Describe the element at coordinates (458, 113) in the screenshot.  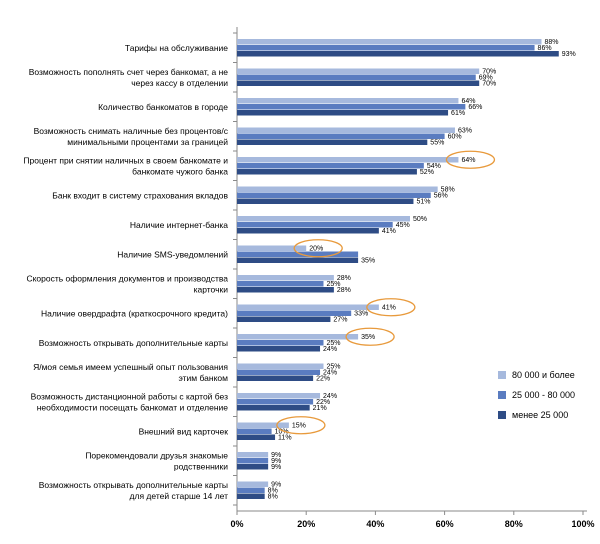
I see `bar-value-label: 61%` at that location.